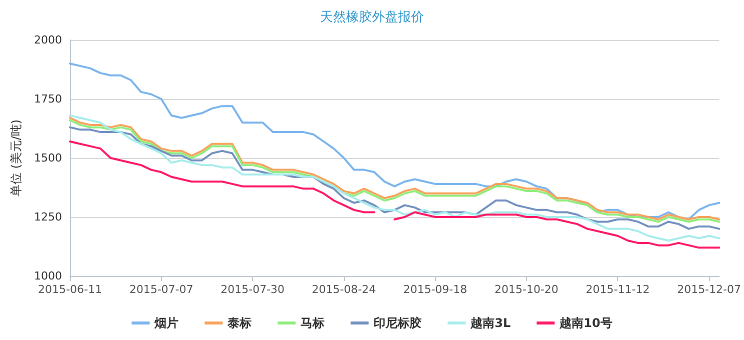 The width and height of the screenshot is (744, 340). What do you see at coordinates (70, 289) in the screenshot?
I see `x-tick-label: 2015-06-11` at bounding box center [70, 289].